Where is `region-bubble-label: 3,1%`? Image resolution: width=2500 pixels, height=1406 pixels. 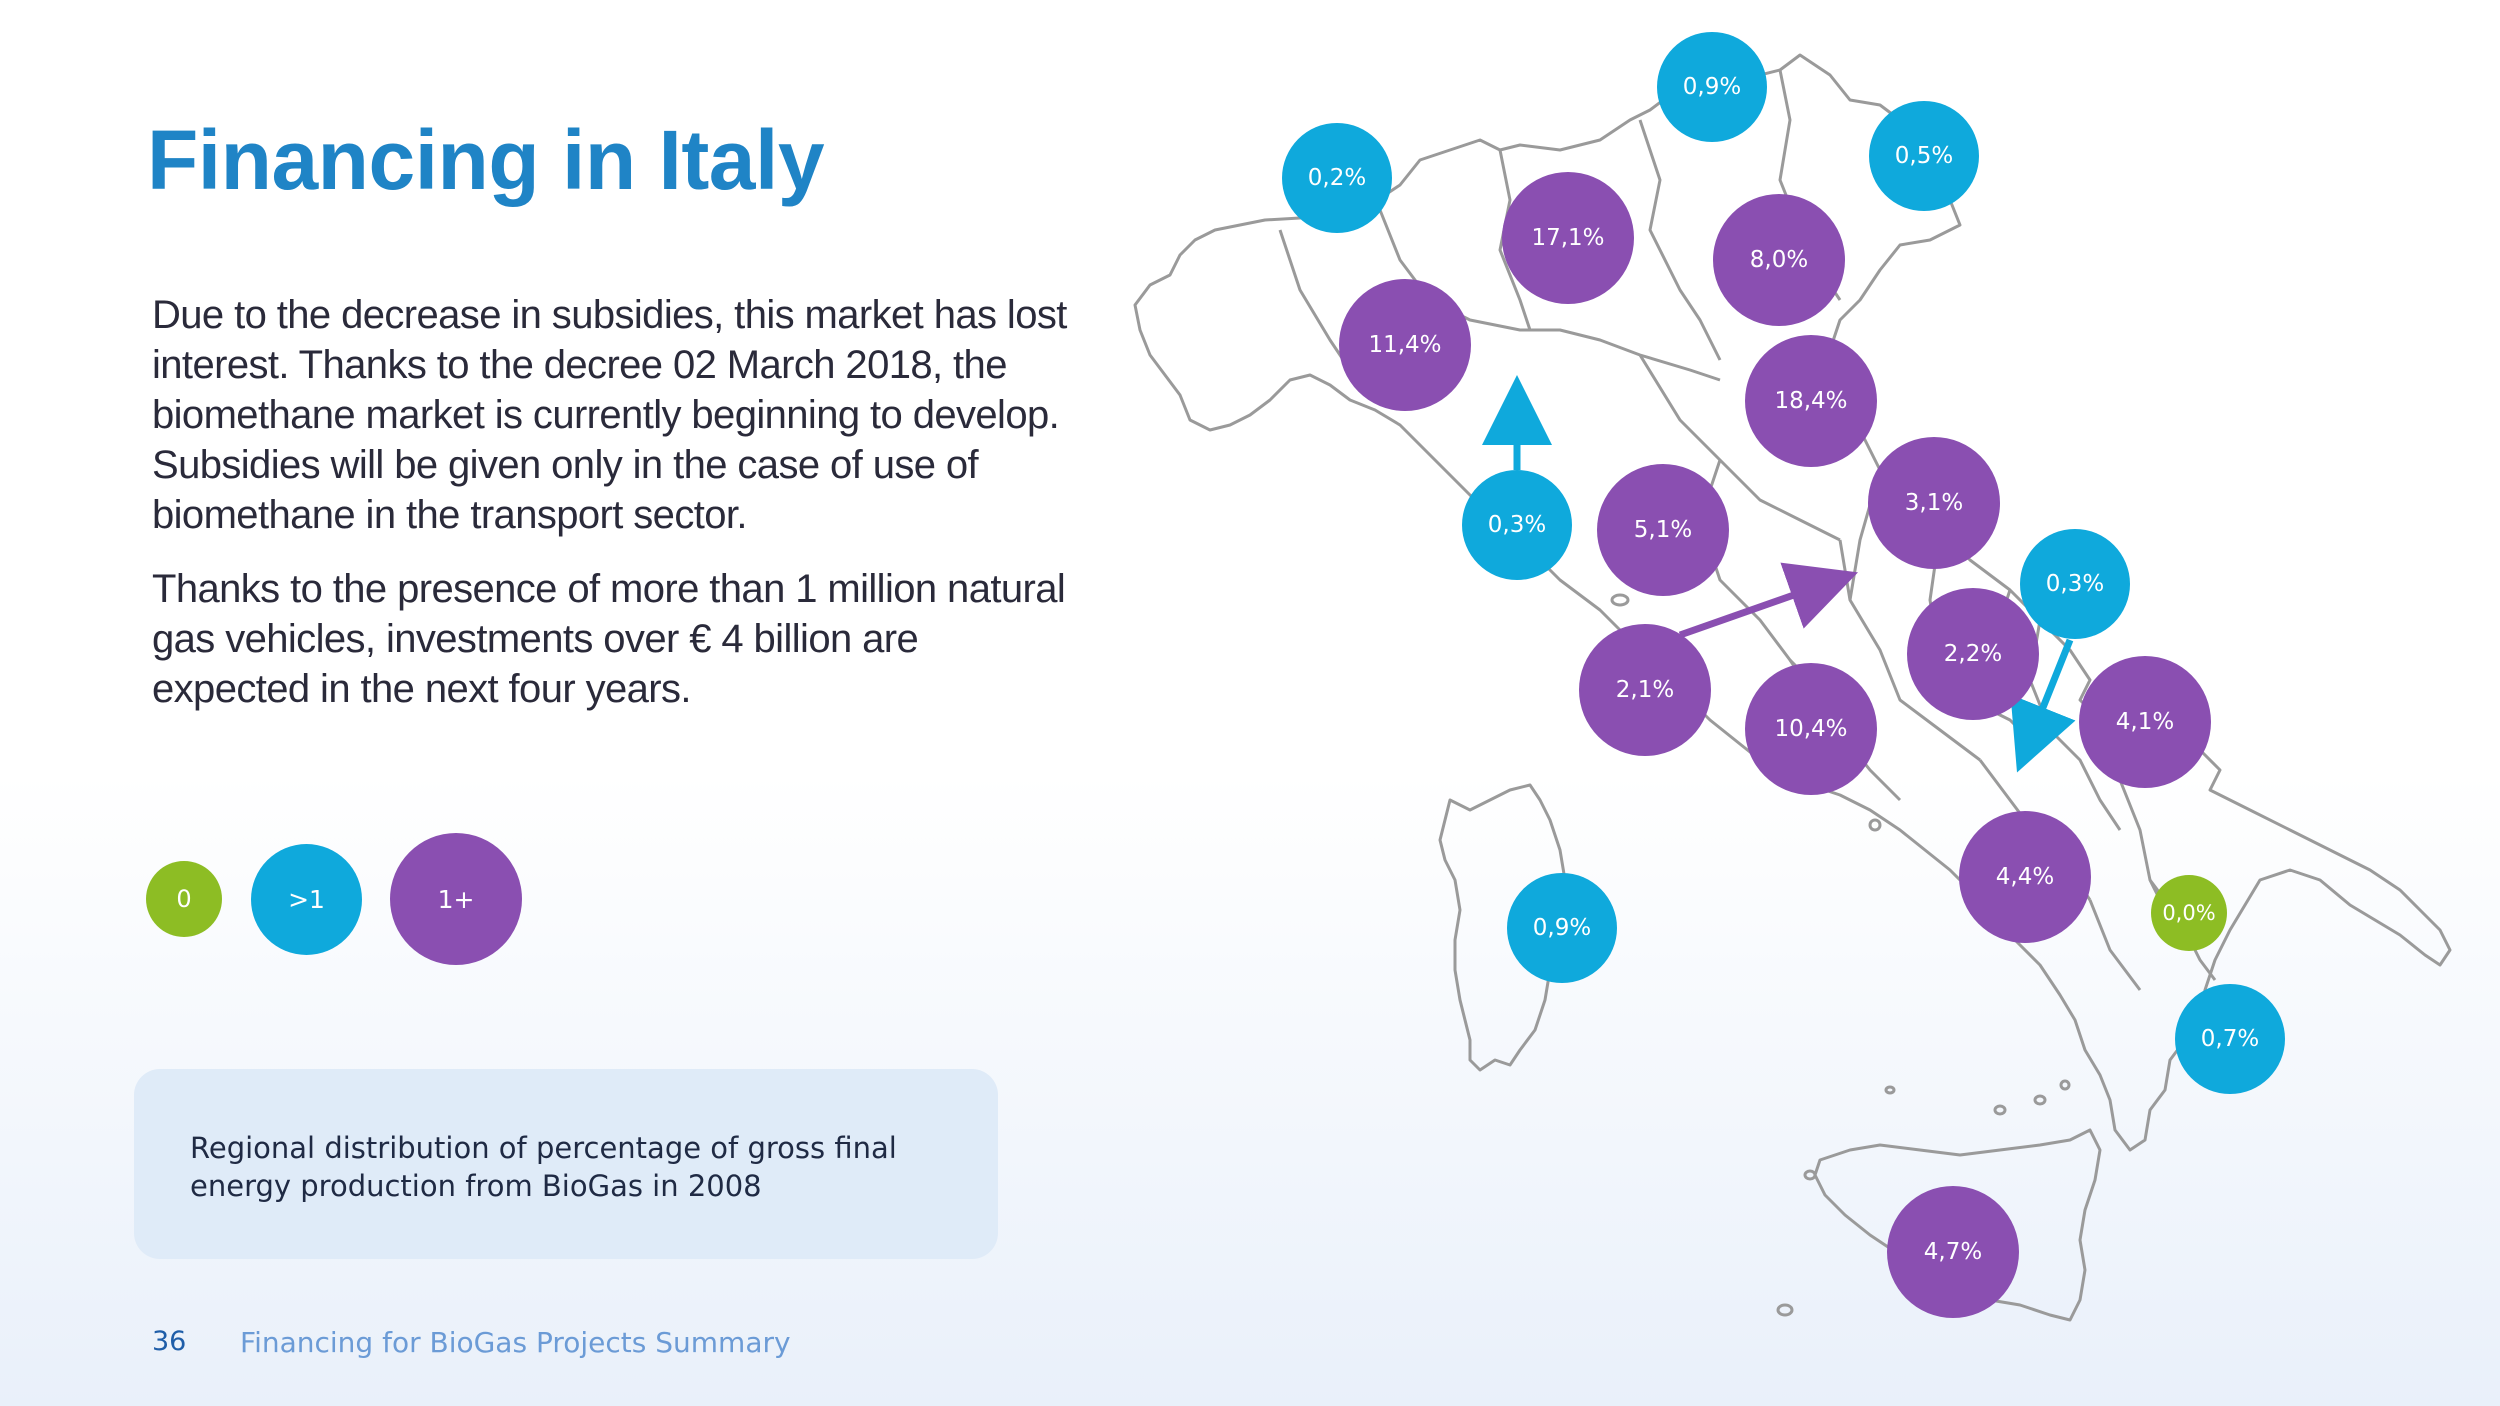 region-bubble-label: 3,1% is located at coordinates (1934, 503).